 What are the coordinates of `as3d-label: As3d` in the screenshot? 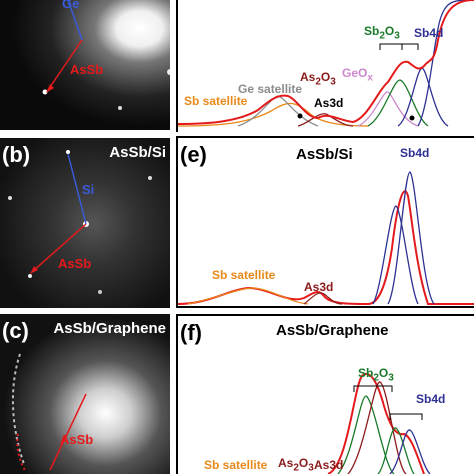 It's located at (329, 103).